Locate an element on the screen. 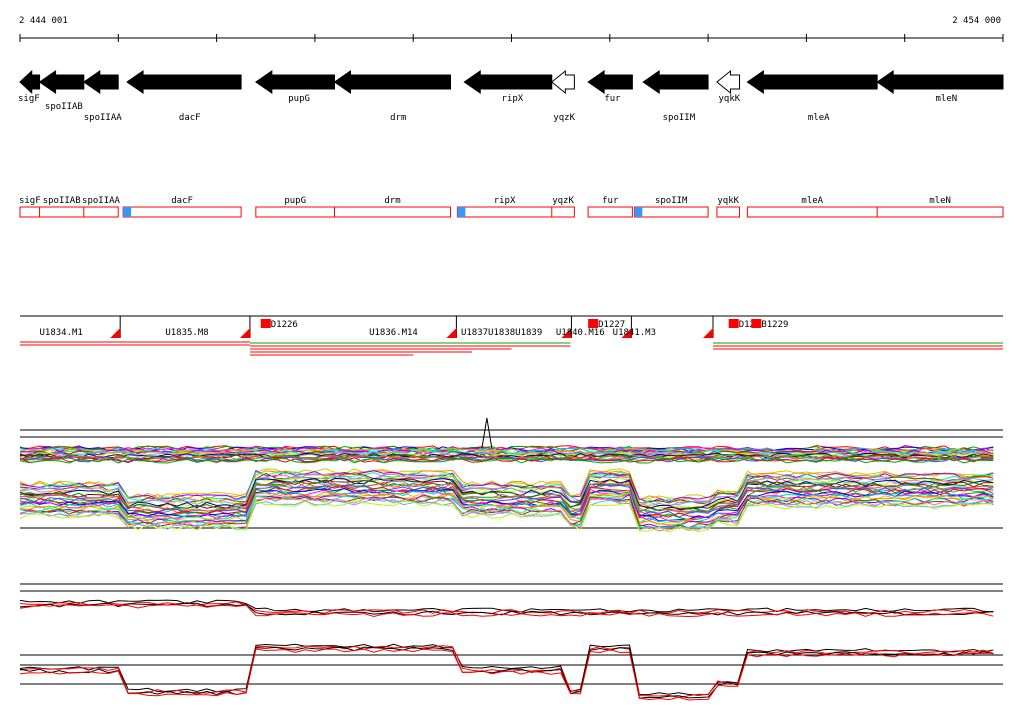  operon-label: yqkK is located at coordinates (728, 201).